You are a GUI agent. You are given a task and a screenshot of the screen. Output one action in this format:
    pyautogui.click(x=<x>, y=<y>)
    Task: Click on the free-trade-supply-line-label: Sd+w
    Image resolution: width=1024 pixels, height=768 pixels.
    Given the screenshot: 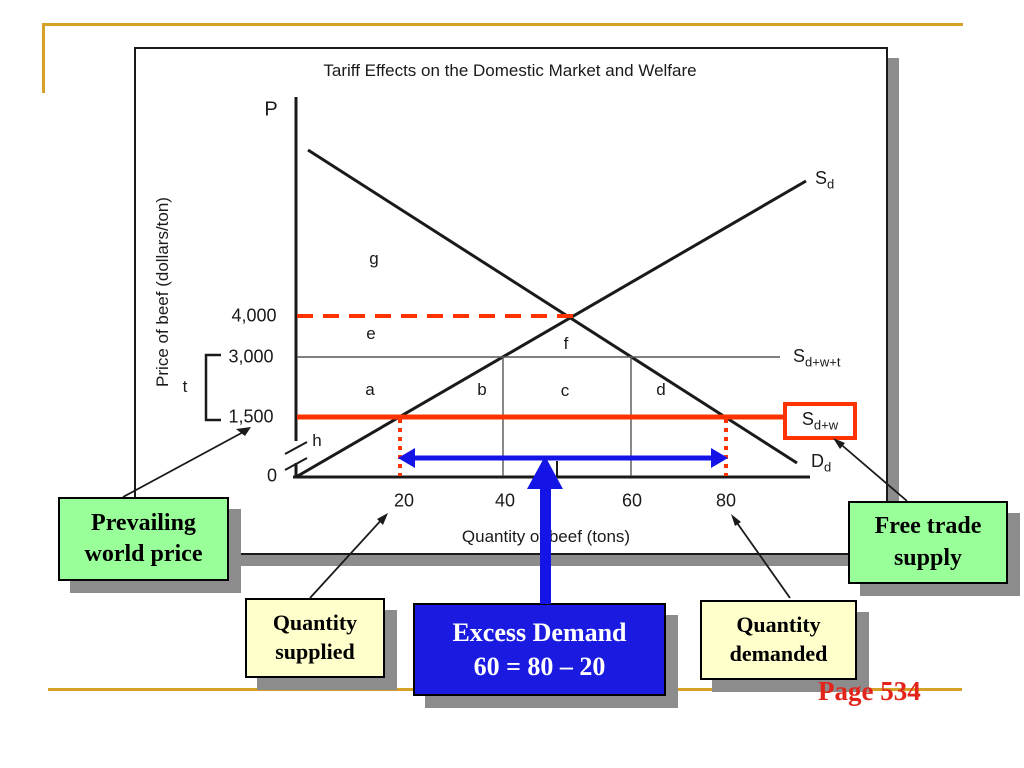 What is the action you would take?
    pyautogui.click(x=820, y=421)
    